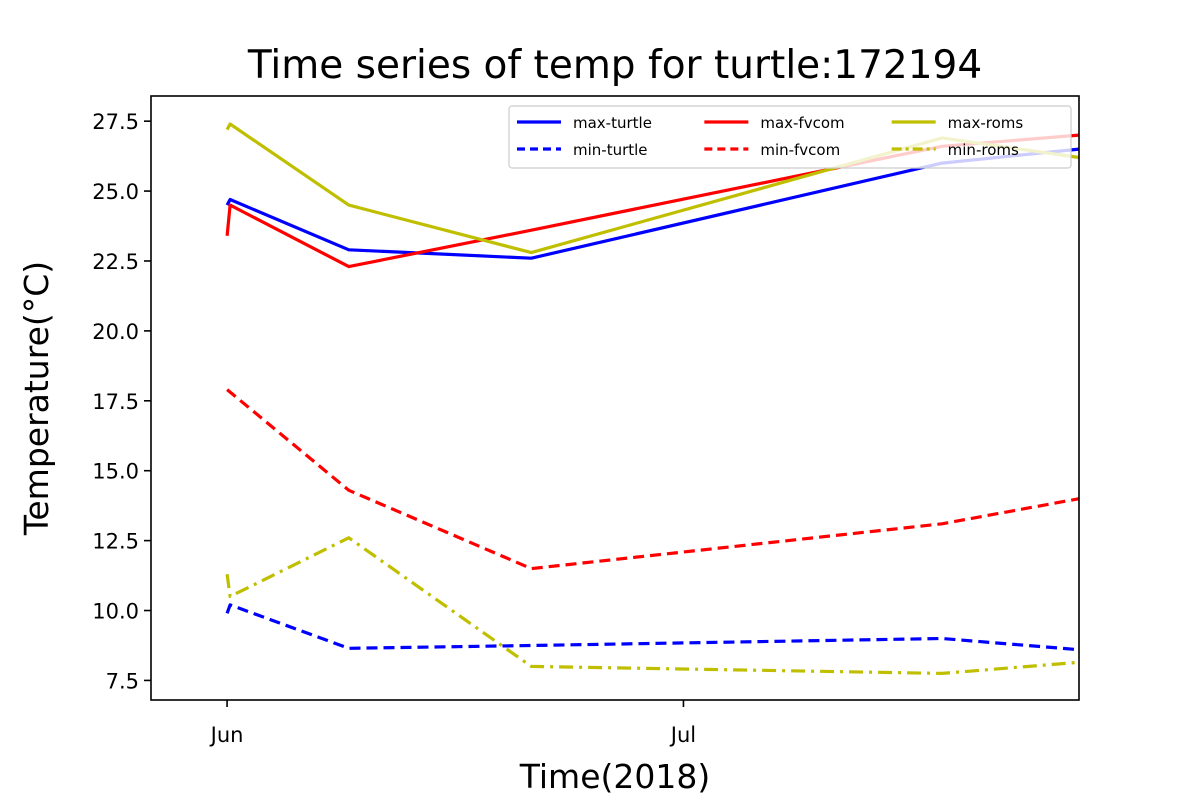 This screenshot has width=1200, height=800. I want to click on legend-label-min-fvcom: min-fvcom, so click(800, 150).